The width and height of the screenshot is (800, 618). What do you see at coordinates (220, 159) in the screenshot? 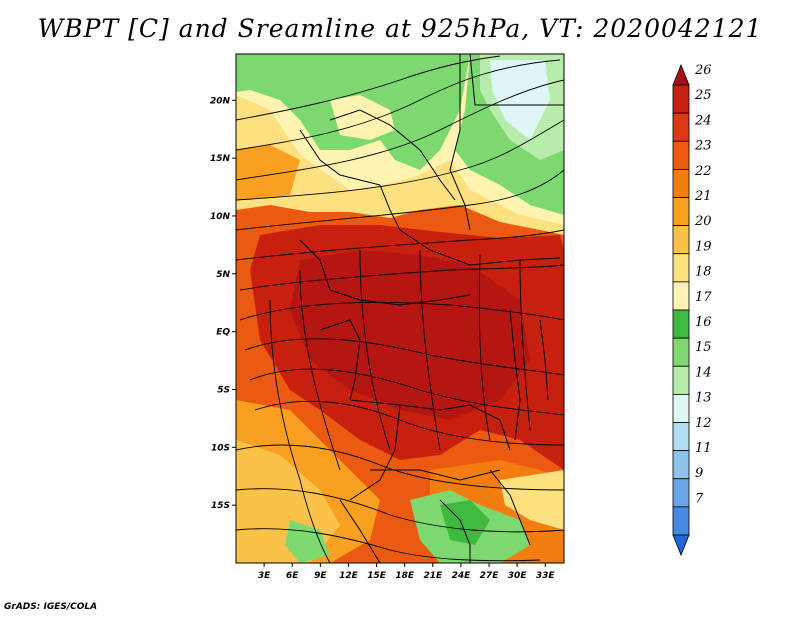
I see `y-tick-label: 15N` at bounding box center [220, 159].